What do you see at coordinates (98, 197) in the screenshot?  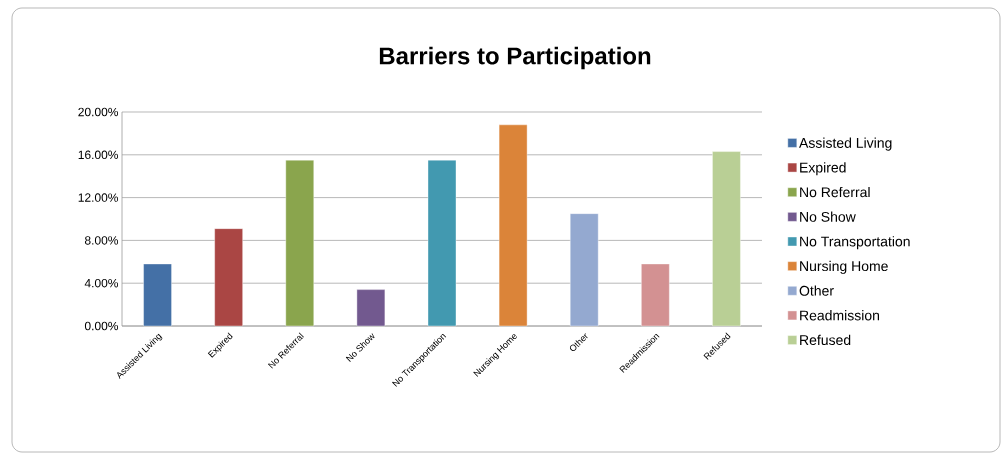 I see `y-tick-label: 12.00%` at bounding box center [98, 197].